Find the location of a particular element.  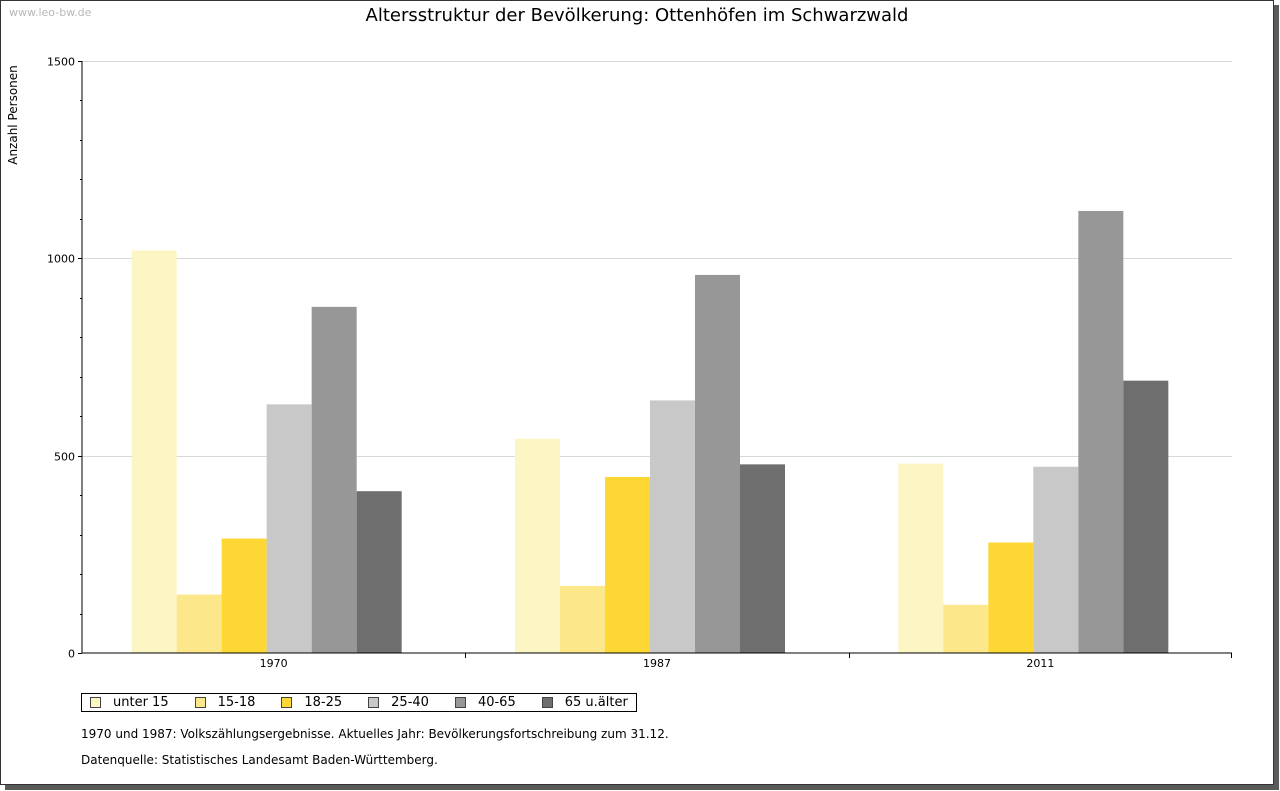

legend-item-0: unter 15 is located at coordinates (129, 702).